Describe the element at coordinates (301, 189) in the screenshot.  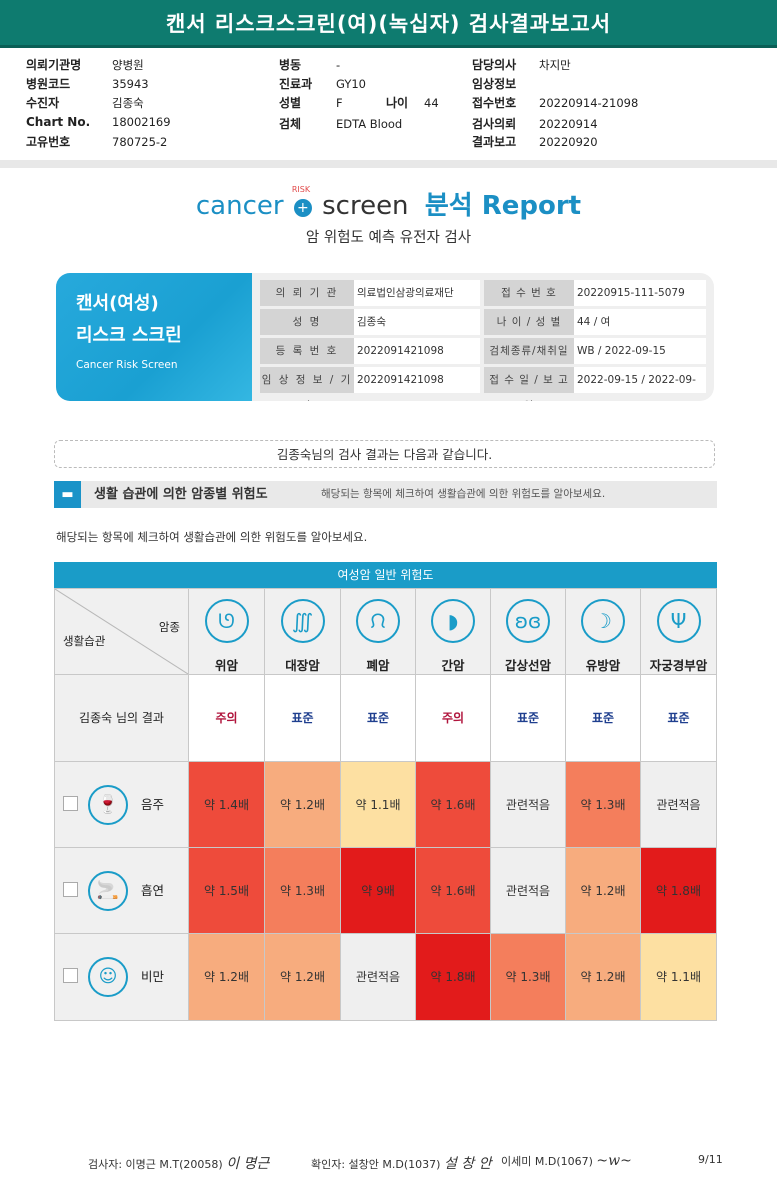
I see `logo-risk: RISK` at that location.